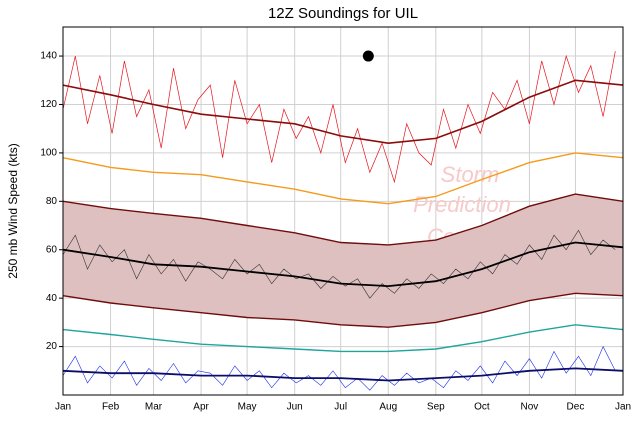  Describe the element at coordinates (340, 407) in the screenshot. I see `x-tick-label: Jul` at that location.